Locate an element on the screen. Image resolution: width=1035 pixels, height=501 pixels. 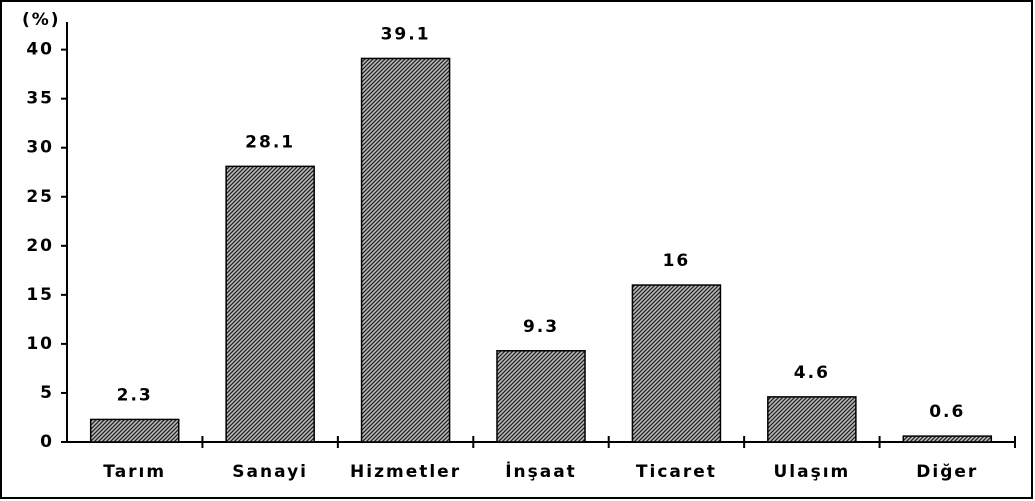
x-tick-label: Diğer is located at coordinates (947, 472).